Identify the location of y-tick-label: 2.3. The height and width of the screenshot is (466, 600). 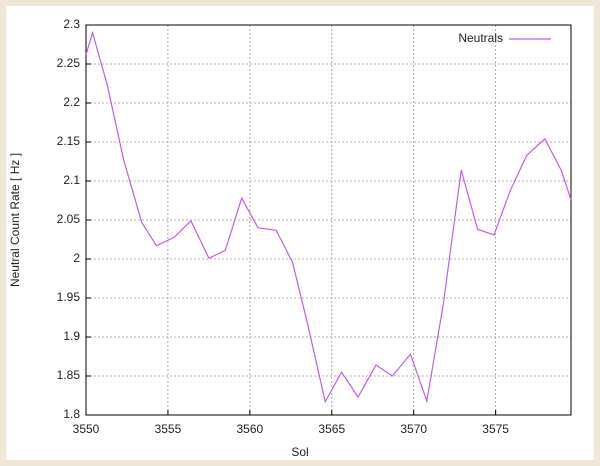
(71, 24).